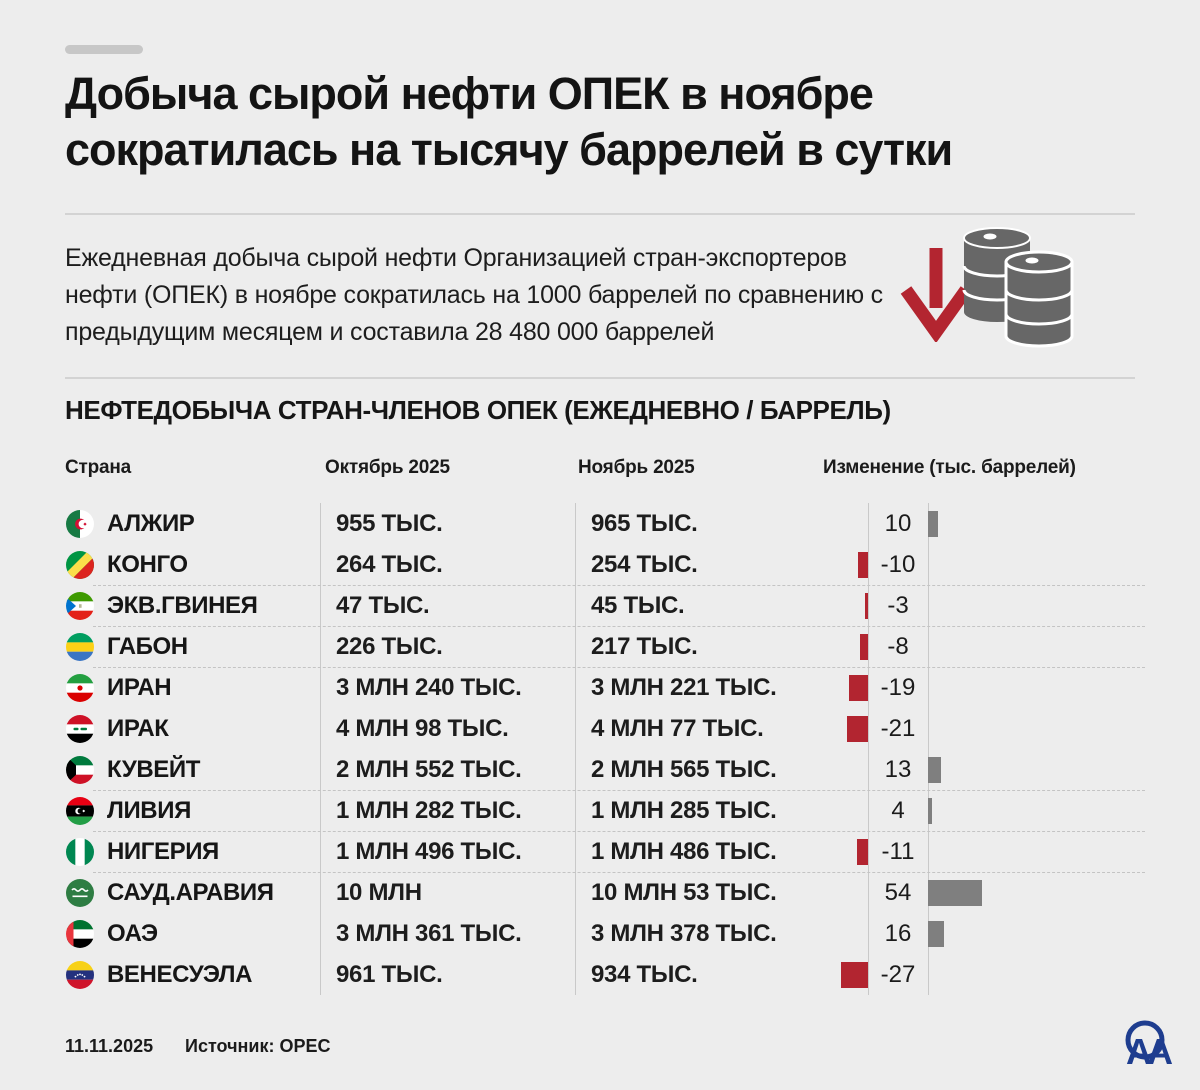 This screenshot has width=1200, height=1090. I want to click on change-cell: -10, so click(982, 564).